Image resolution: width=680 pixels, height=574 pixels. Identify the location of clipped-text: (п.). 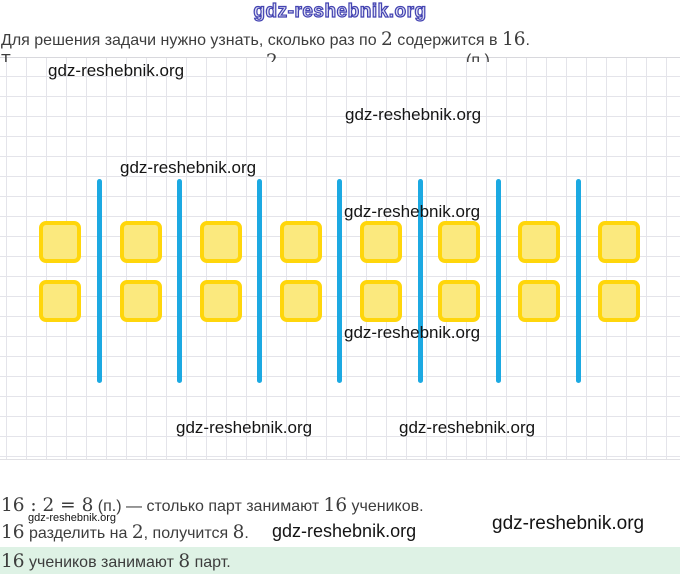
(478, 57).